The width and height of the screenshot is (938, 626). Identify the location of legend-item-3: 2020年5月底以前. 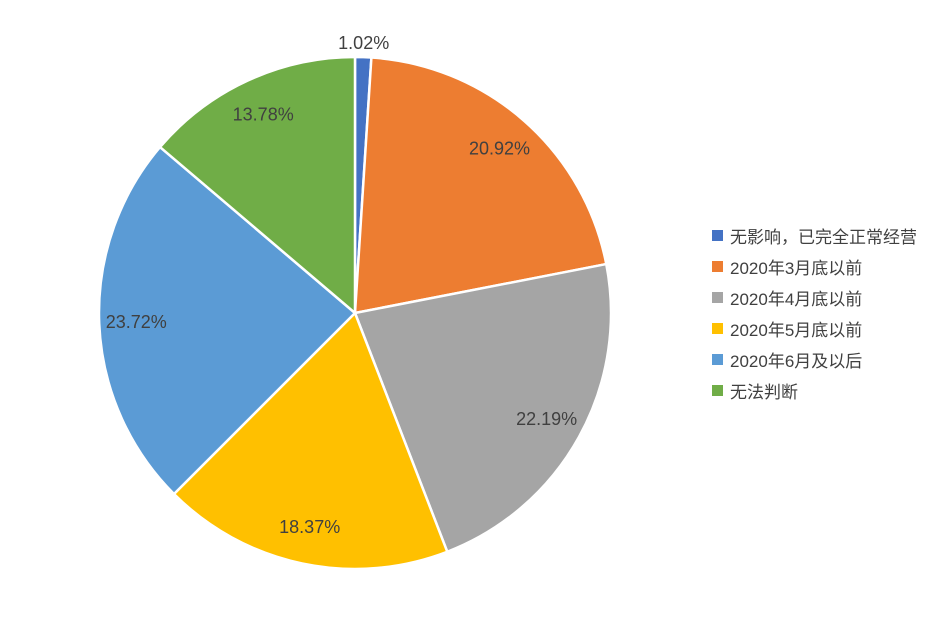
(814, 328).